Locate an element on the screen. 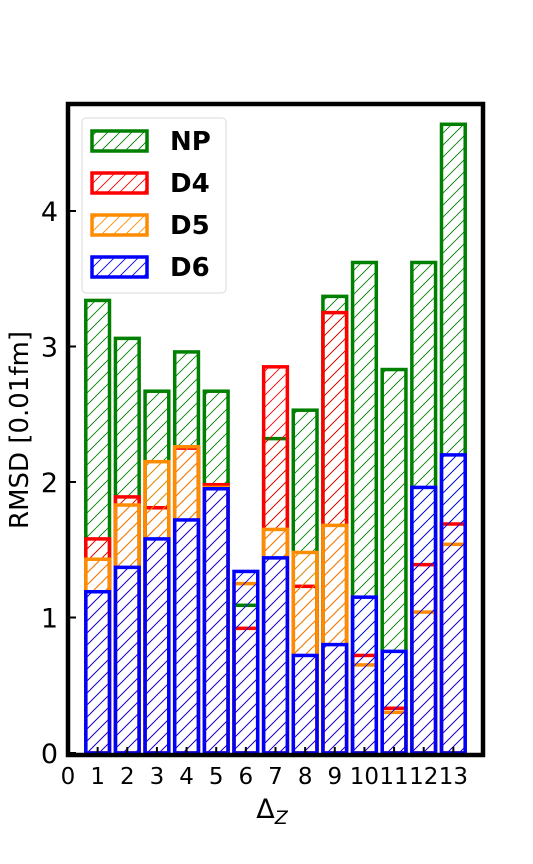 The image size is (533, 864). x-tick-label-0: 0 is located at coordinates (68, 777).